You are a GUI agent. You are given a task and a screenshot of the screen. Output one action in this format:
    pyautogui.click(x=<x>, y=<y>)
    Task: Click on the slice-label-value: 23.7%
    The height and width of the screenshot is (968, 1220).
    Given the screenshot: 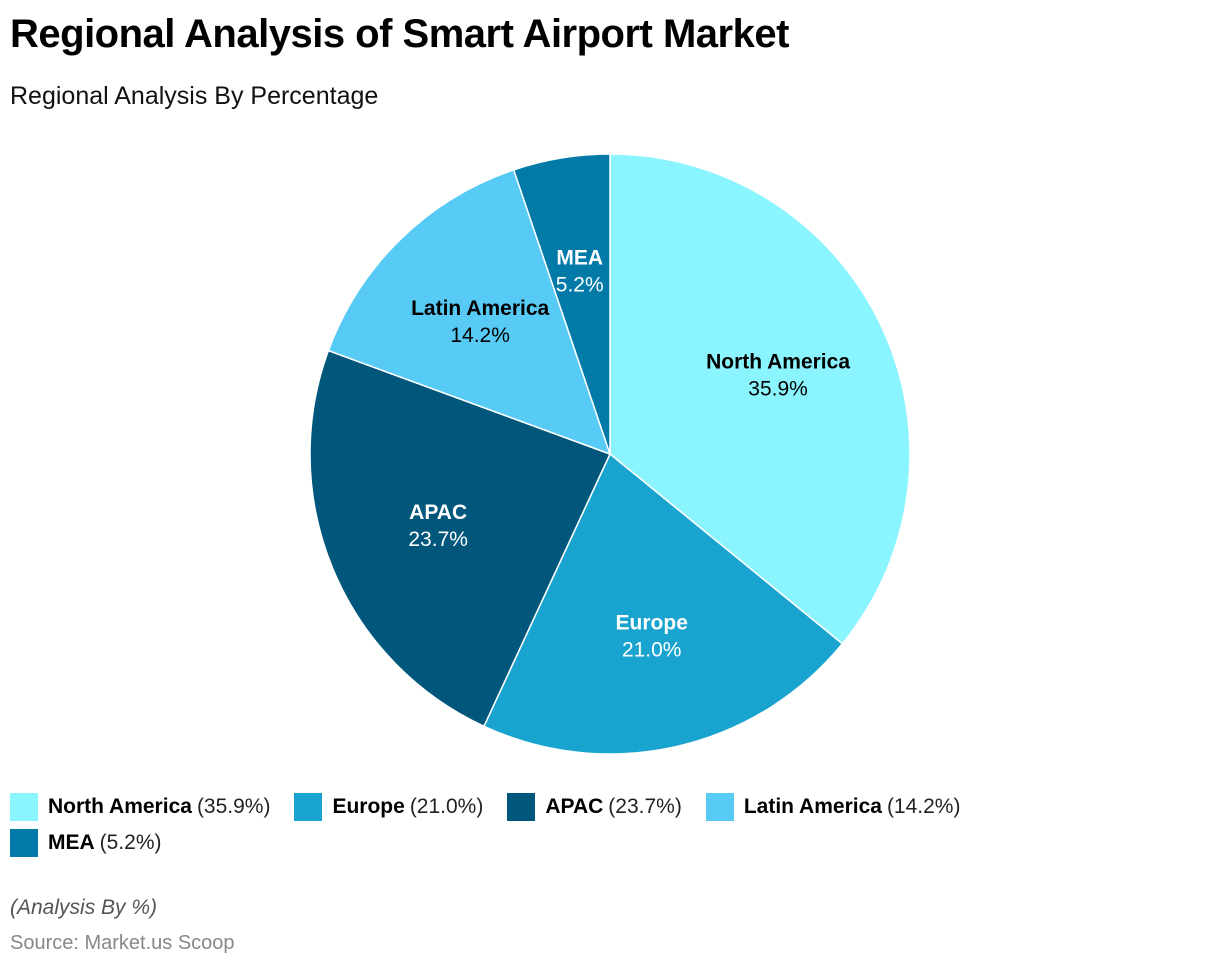 What is the action you would take?
    pyautogui.click(x=438, y=539)
    